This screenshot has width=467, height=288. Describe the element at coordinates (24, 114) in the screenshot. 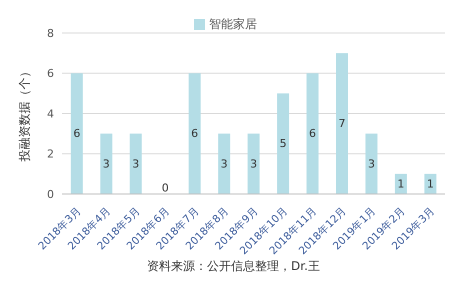

I see `y-axis-title: 投融资数据（个）` at that location.